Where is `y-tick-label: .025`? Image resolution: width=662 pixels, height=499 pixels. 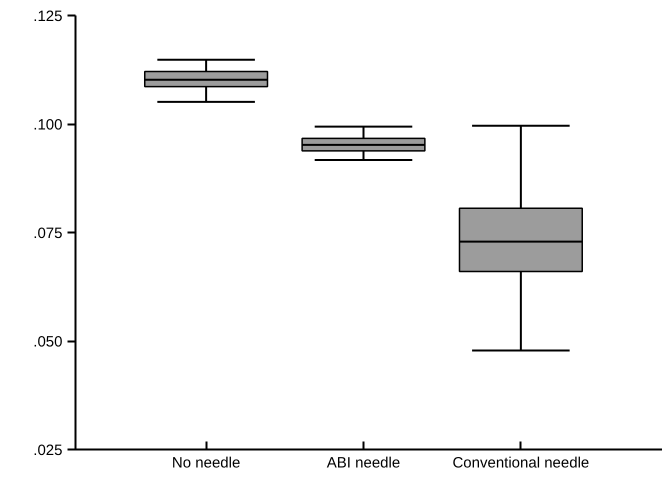
y-tick-label: .025 is located at coordinates (48, 450).